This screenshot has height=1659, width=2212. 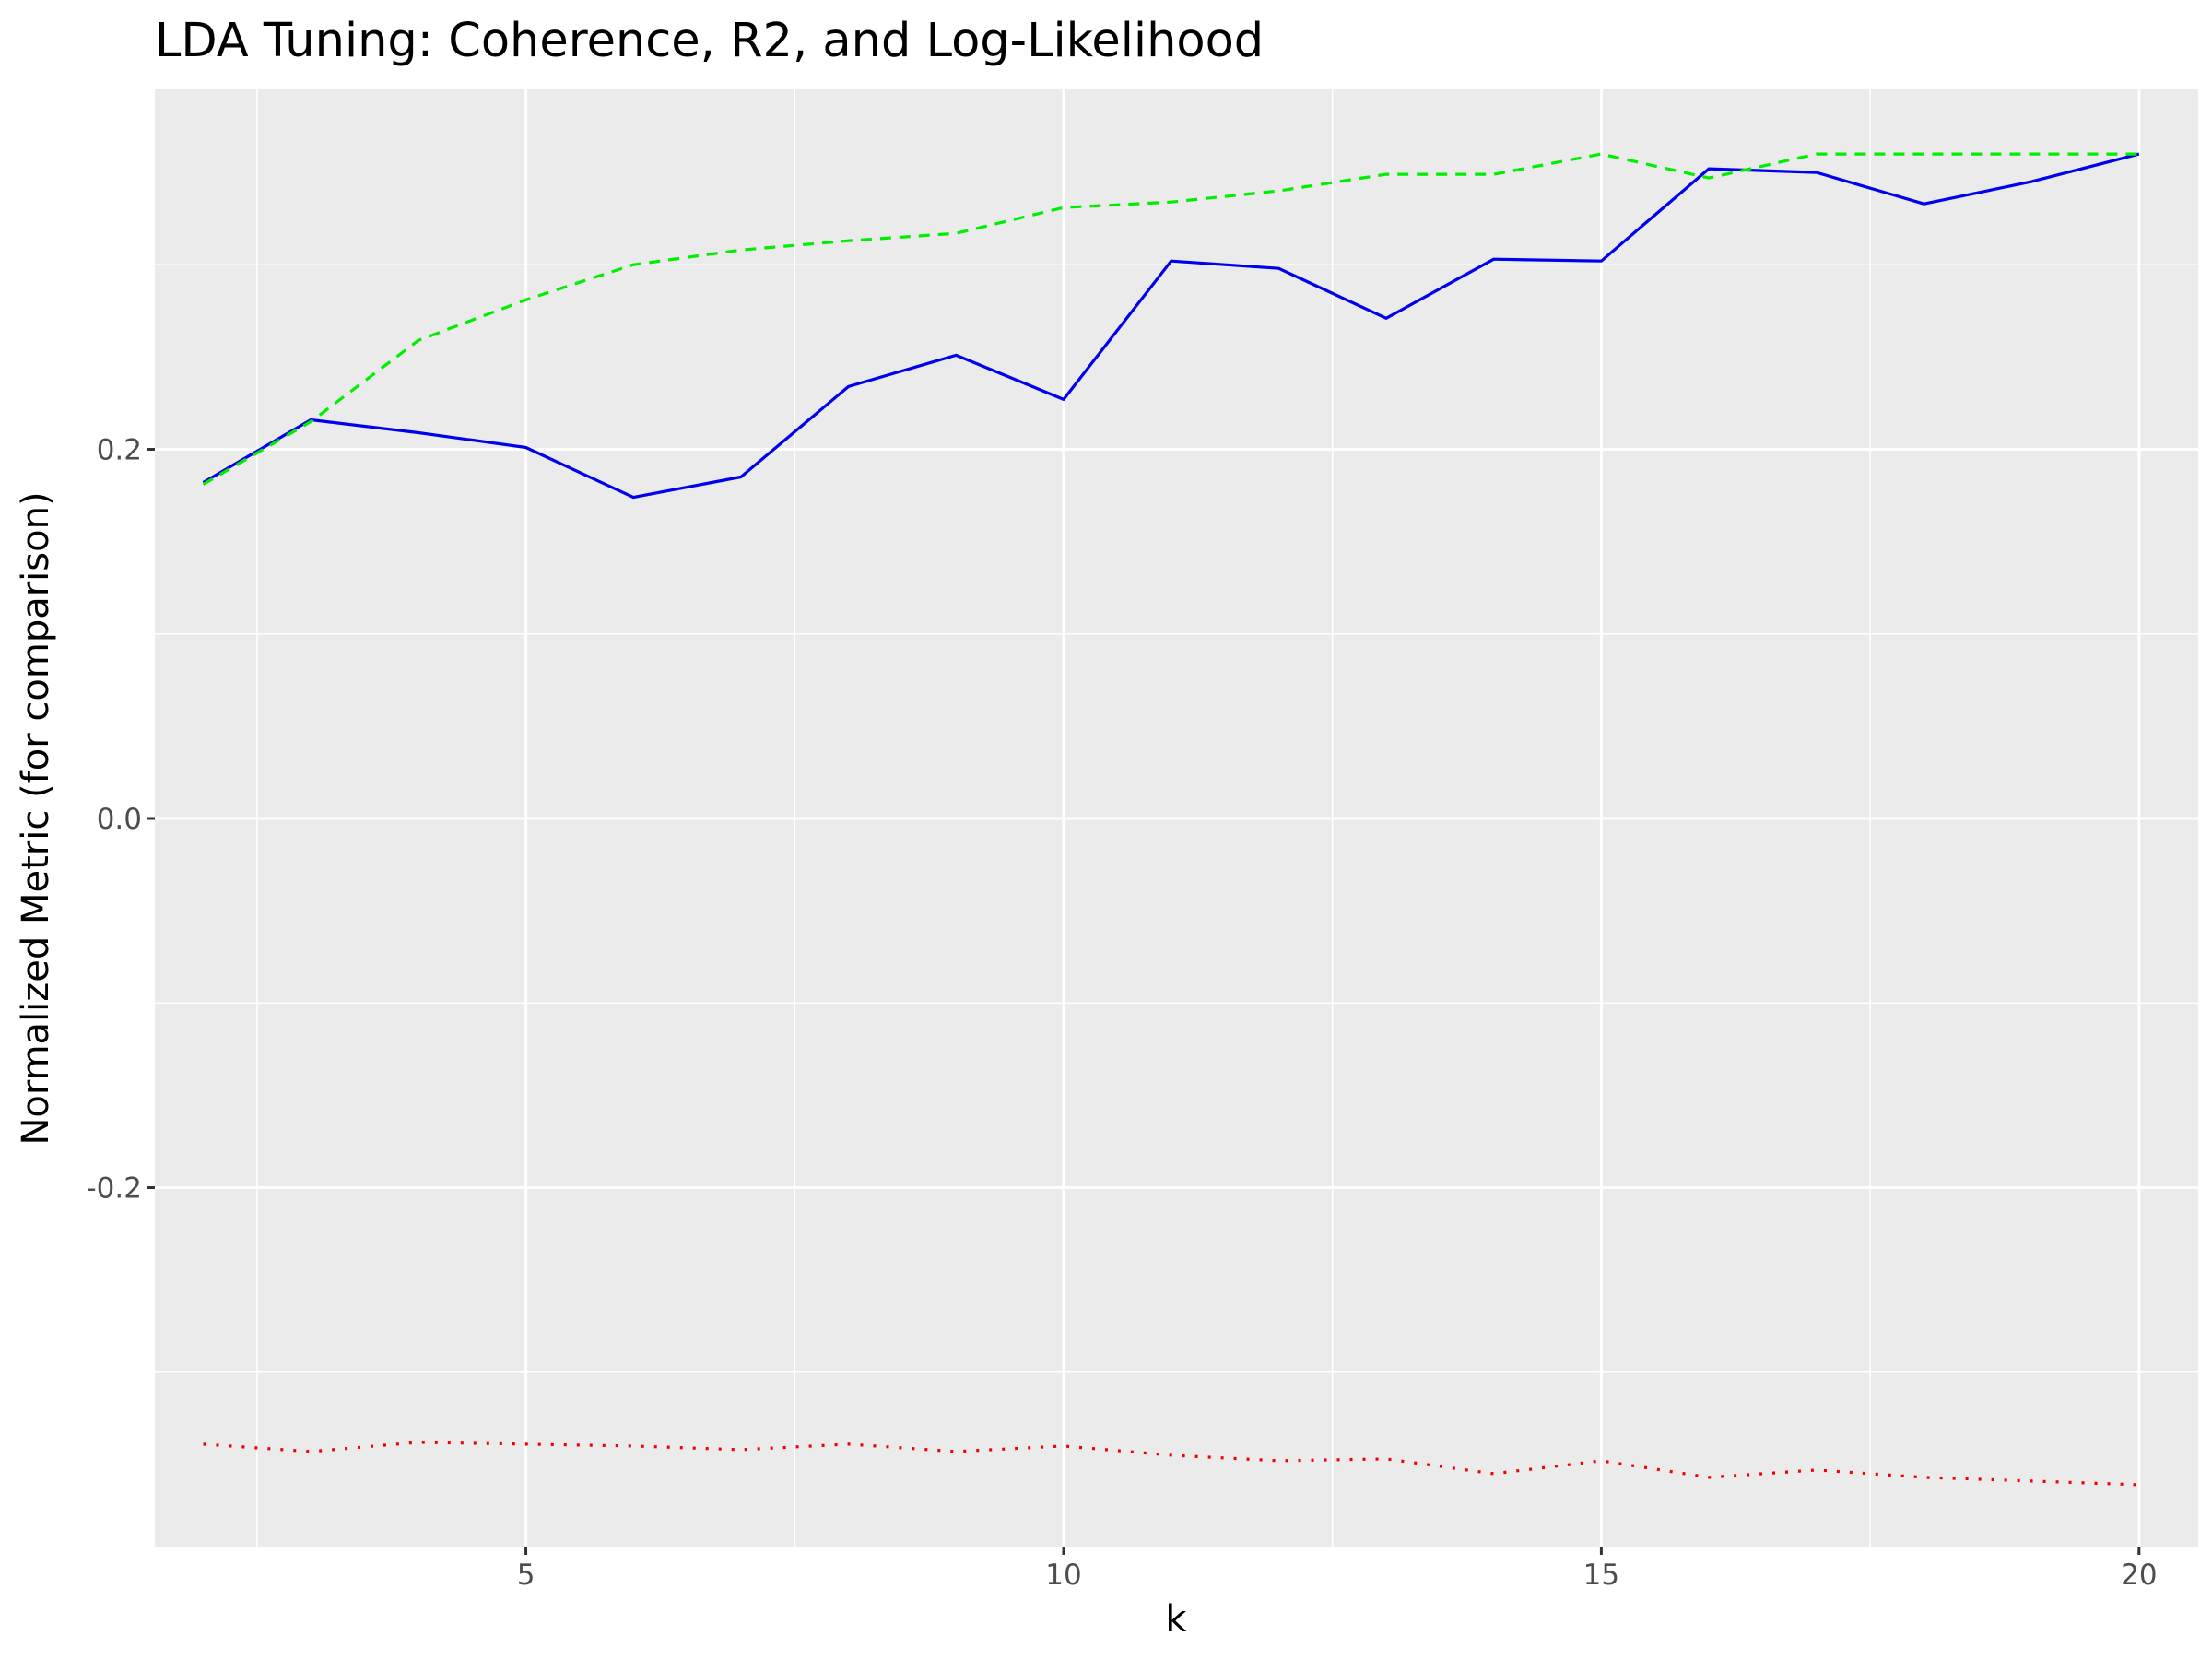 I want to click on y-tick-label: 0.2, so click(x=119, y=449).